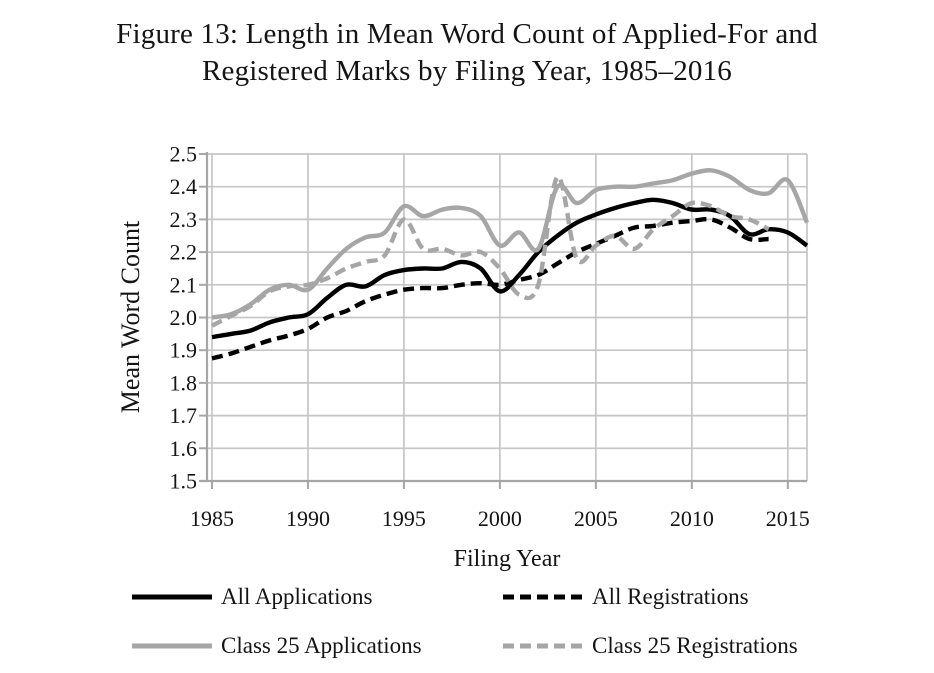  What do you see at coordinates (184, 252) in the screenshot?
I see `y-tick-label: 2.2` at bounding box center [184, 252].